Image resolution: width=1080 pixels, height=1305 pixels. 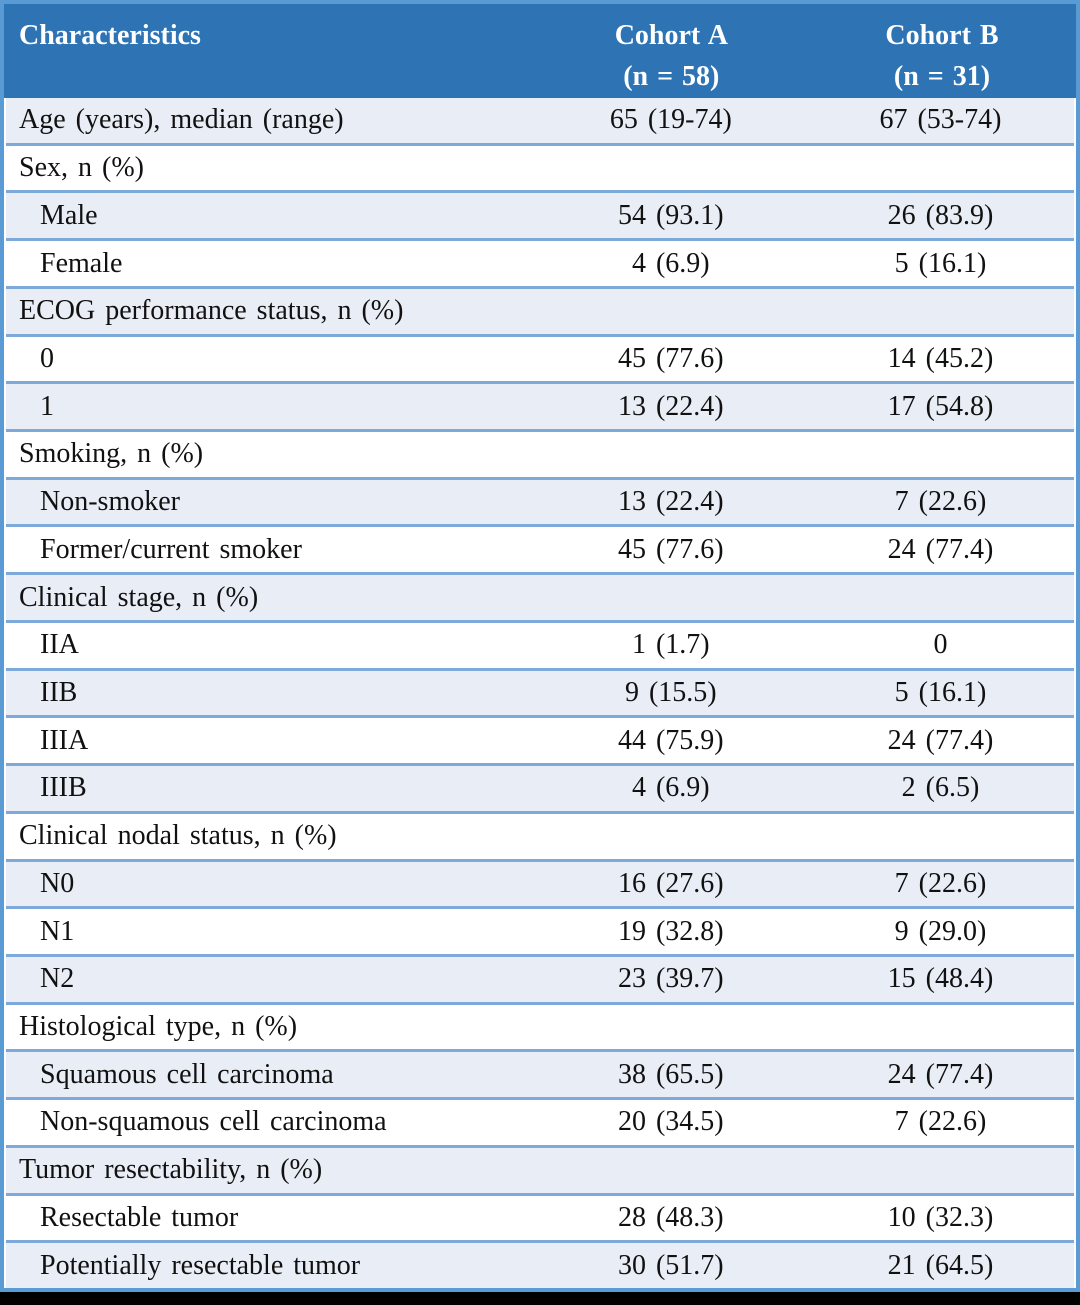 I want to click on row-label: Histological type, n (%), so click(x=158, y=1027).